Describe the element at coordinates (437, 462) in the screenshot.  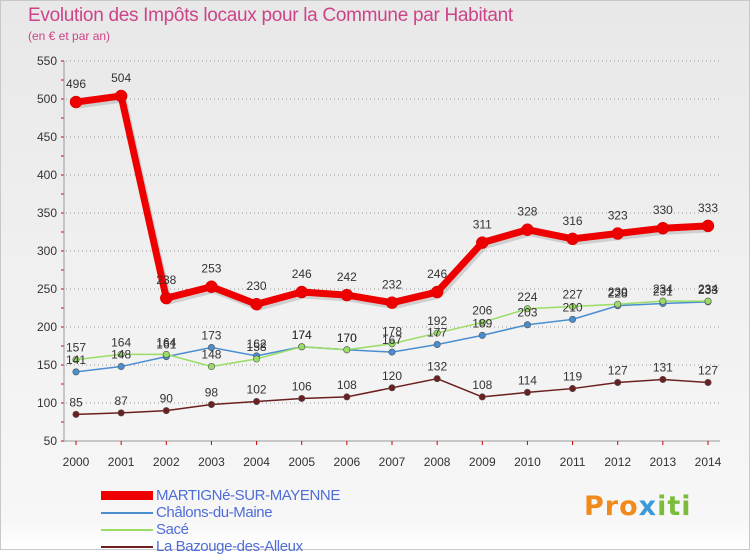
I see `x-tick-label: 2008` at that location.